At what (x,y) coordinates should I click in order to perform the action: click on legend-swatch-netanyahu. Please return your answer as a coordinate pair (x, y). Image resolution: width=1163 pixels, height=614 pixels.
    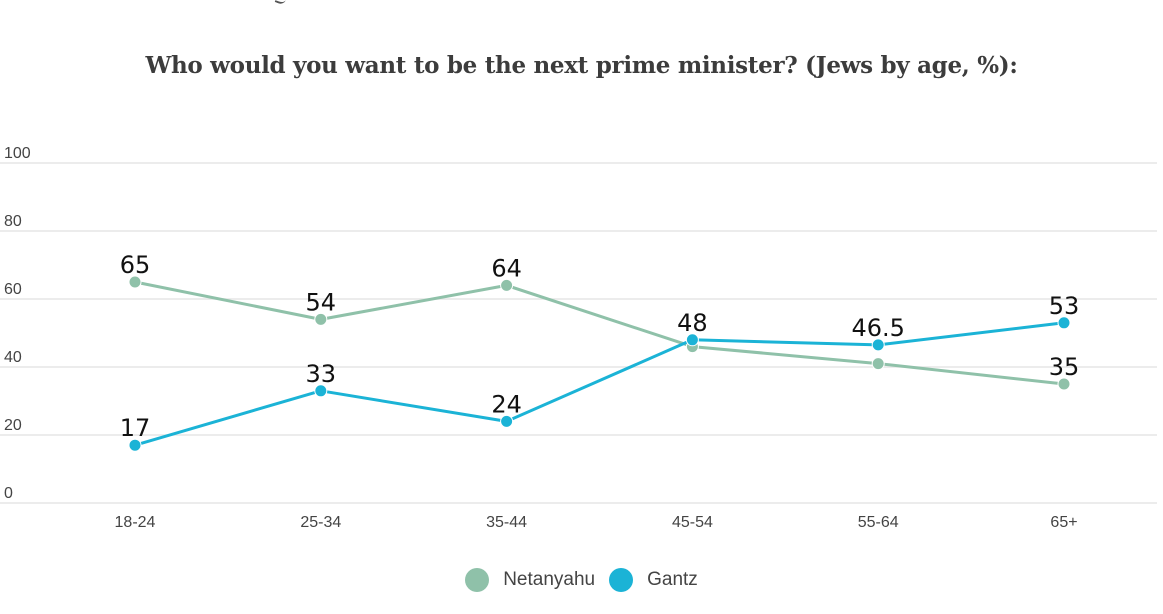
    Looking at the image, I should click on (477, 580).